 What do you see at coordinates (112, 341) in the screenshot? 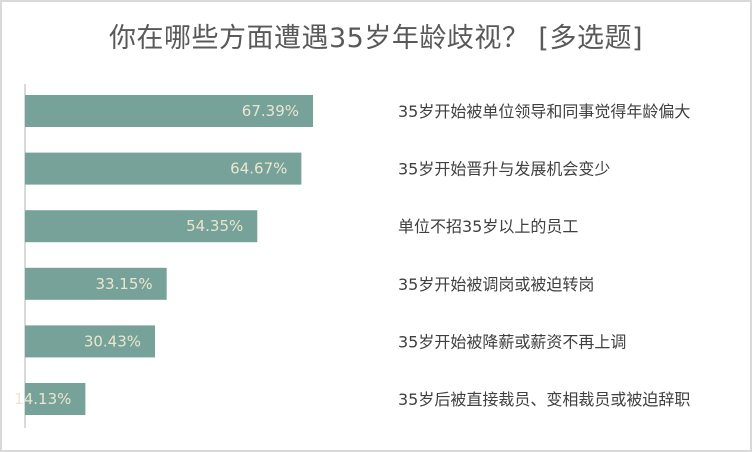
I see `data-label: 30.43%` at bounding box center [112, 341].